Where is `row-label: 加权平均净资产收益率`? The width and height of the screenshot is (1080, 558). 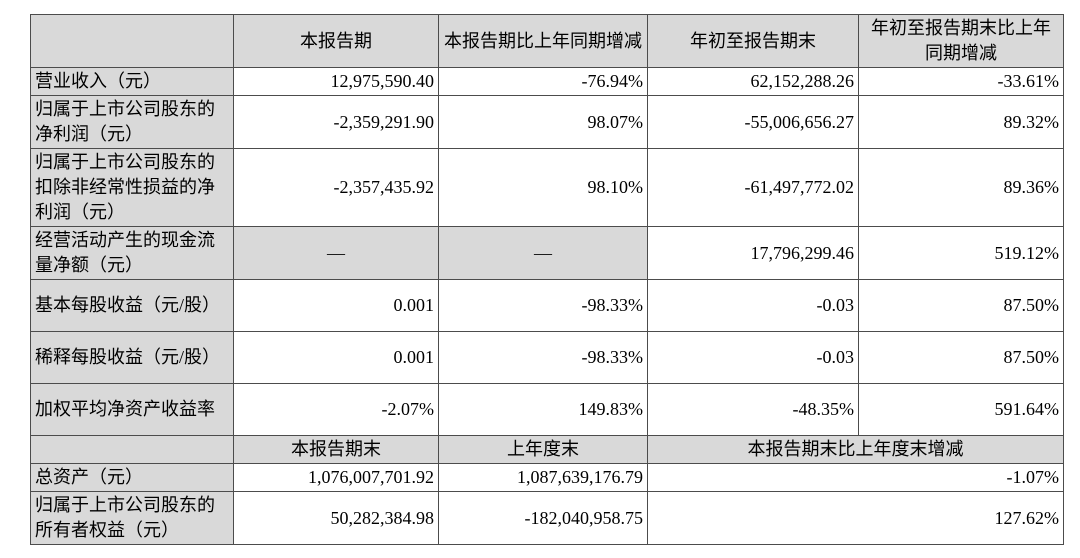
row-label: 加权平均净资产收益率 is located at coordinates (132, 409).